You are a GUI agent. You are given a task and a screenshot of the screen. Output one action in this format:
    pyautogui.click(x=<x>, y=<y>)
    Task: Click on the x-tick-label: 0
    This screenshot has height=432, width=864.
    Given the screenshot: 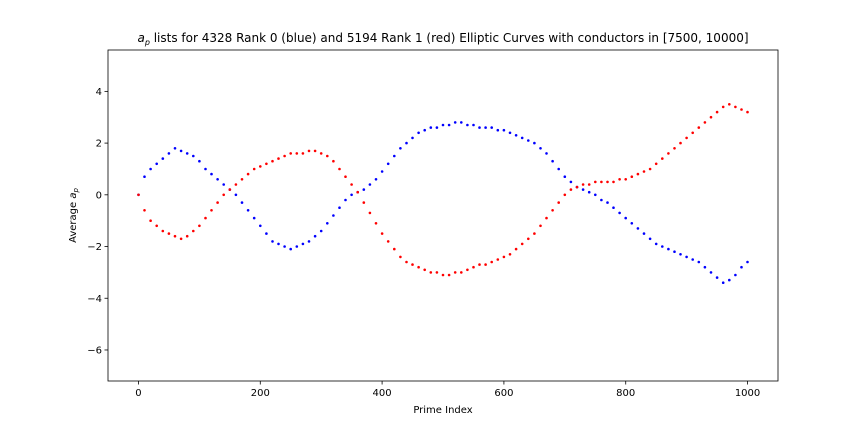 What is the action you would take?
    pyautogui.click(x=138, y=393)
    